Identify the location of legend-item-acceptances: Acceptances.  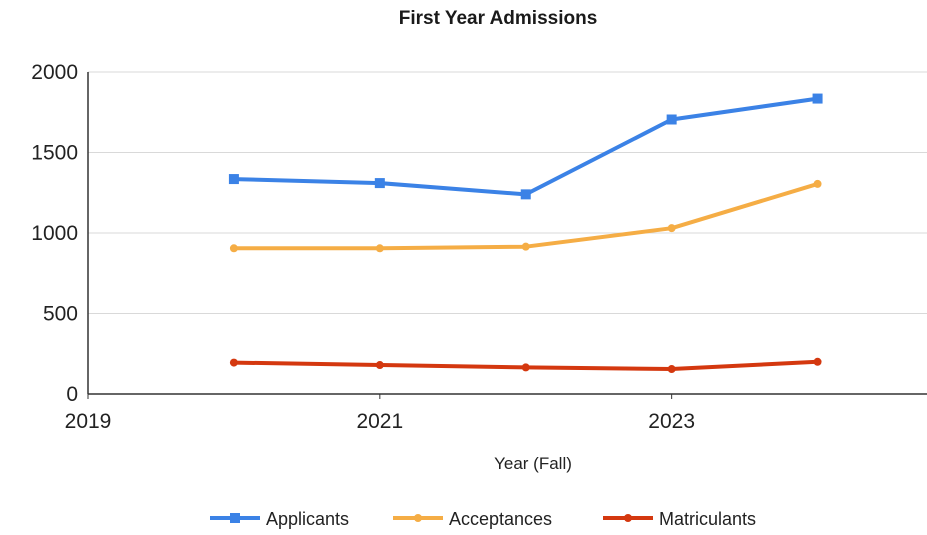
(472, 519).